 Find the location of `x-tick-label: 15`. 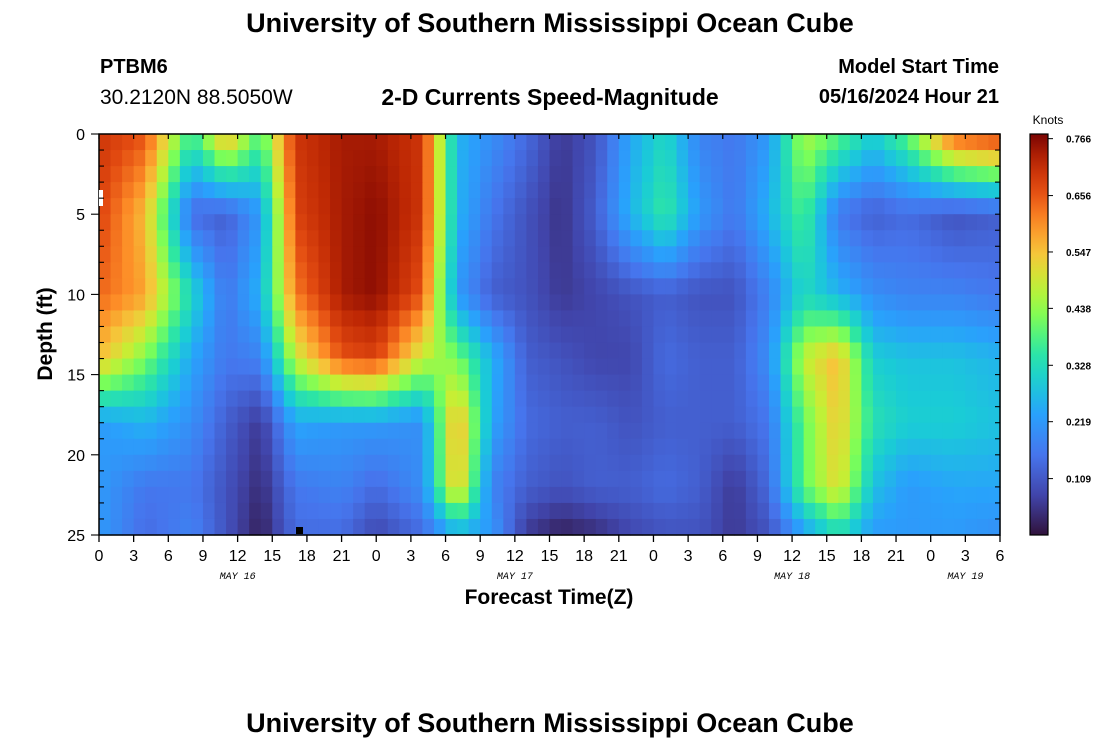

x-tick-label: 15 is located at coordinates (827, 556).